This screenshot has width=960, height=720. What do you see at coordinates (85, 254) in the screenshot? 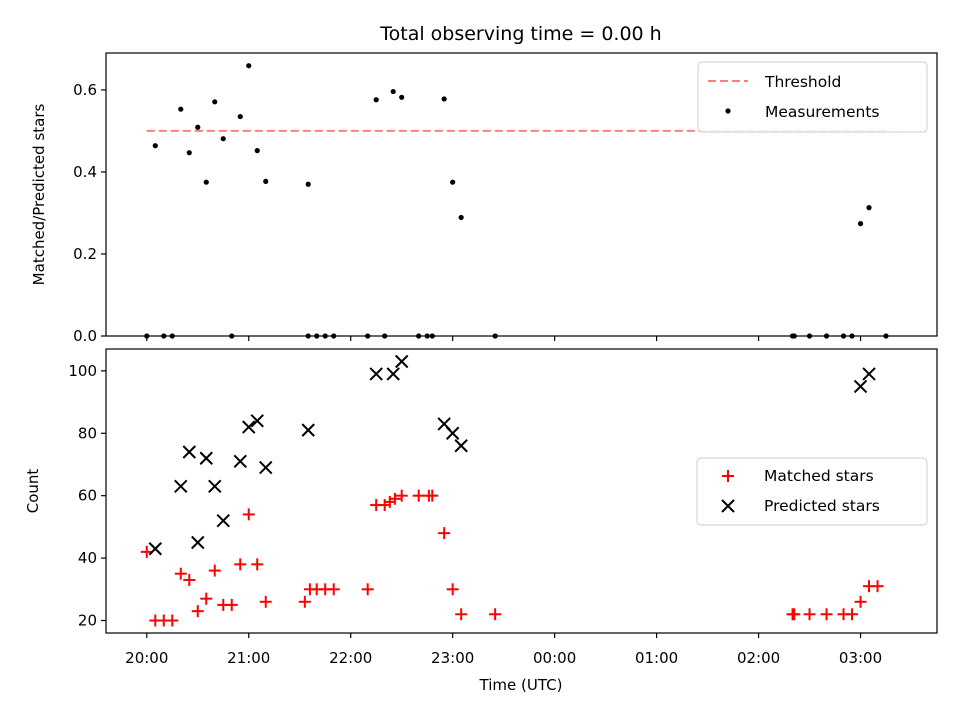
I see `top-y-tick-label: 0.2` at bounding box center [85, 254].